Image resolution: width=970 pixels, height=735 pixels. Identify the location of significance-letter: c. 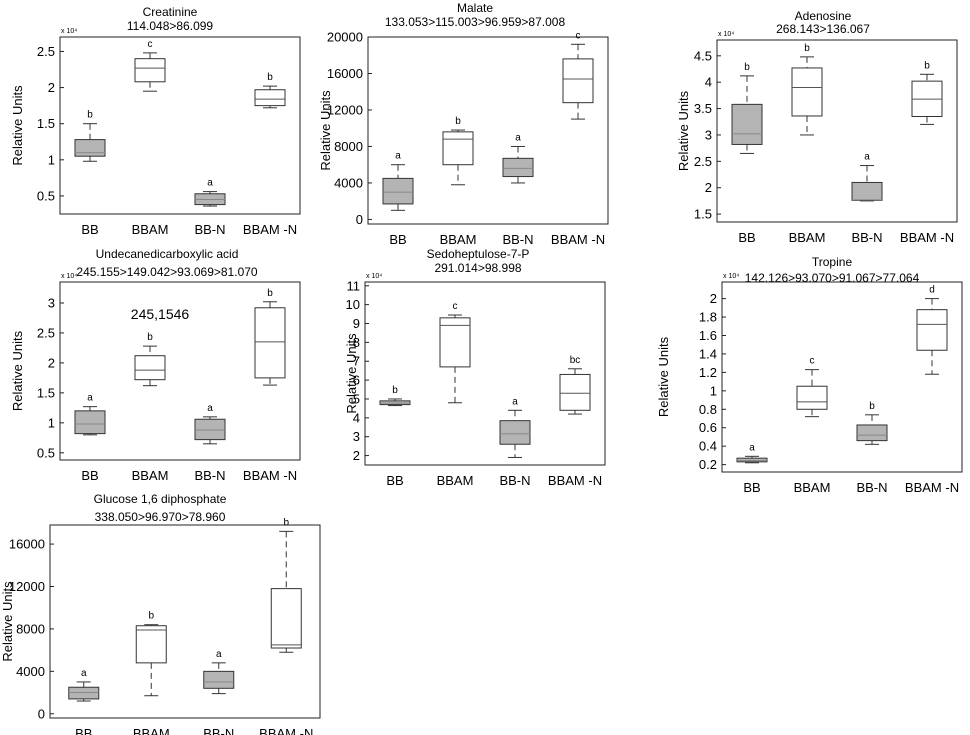
(455, 306).